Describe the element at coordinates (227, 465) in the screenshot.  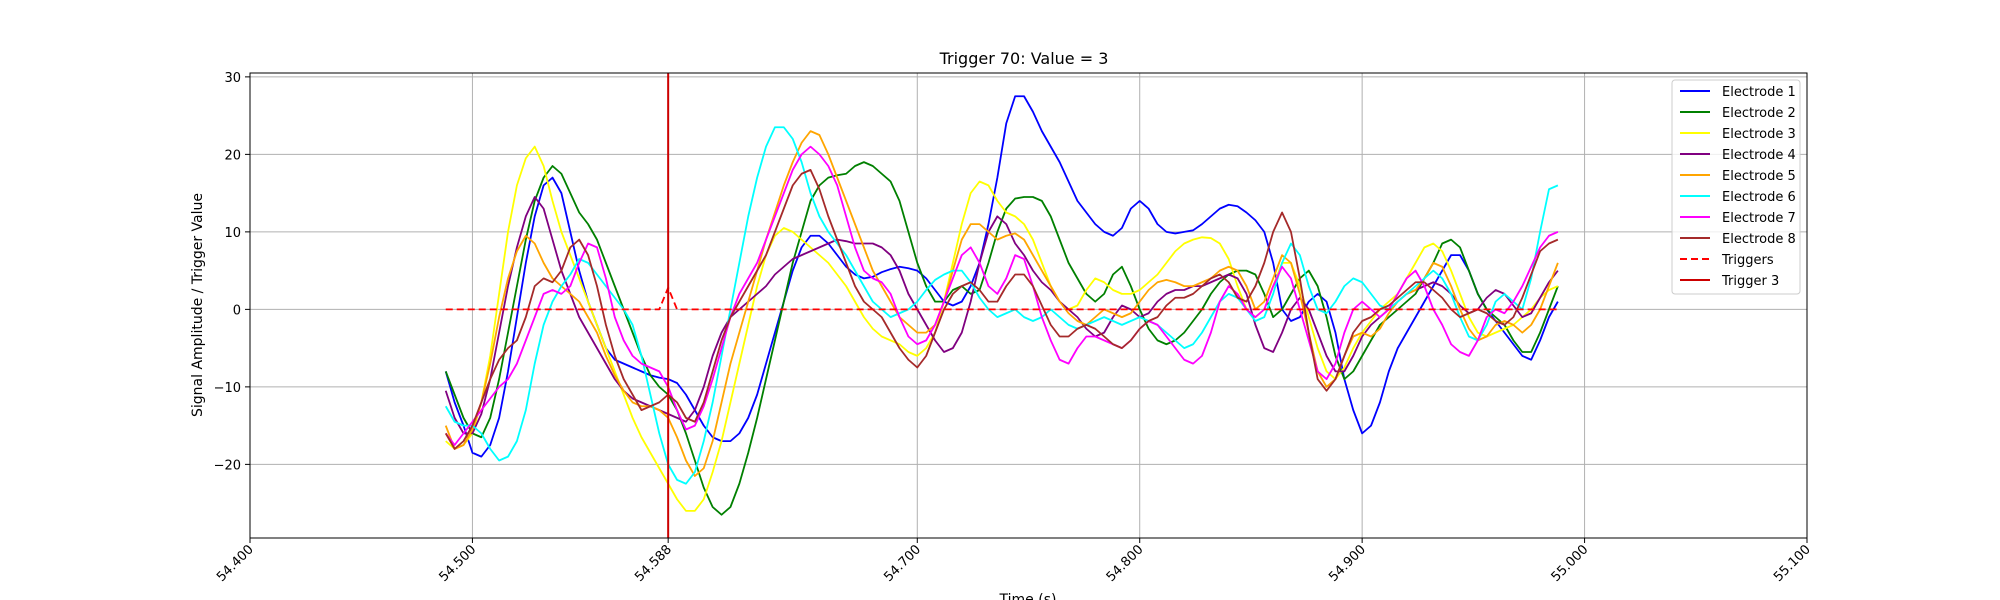
I see `y-tick-label: −20` at that location.